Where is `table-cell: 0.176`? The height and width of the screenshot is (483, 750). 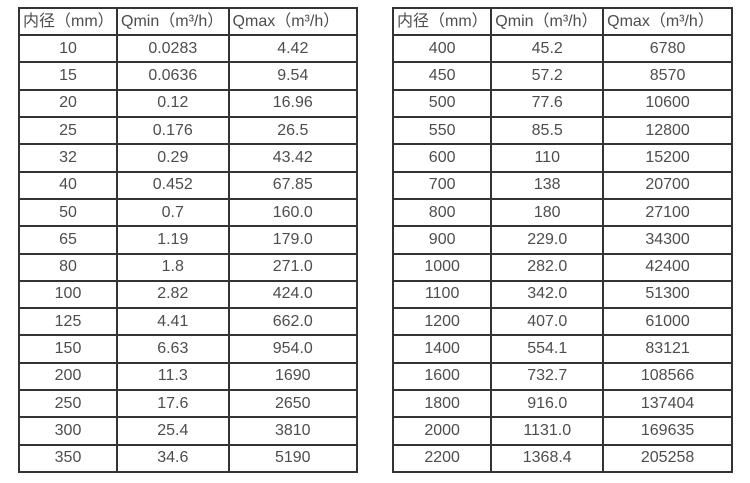
table-cell: 0.176 is located at coordinates (173, 130).